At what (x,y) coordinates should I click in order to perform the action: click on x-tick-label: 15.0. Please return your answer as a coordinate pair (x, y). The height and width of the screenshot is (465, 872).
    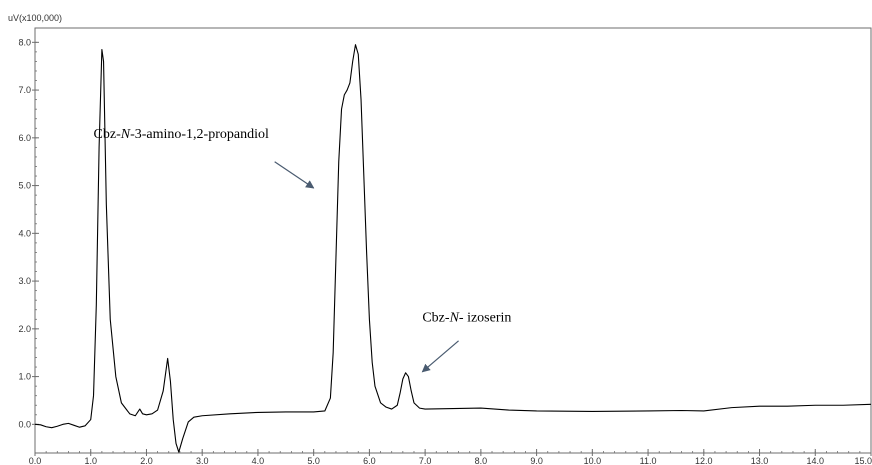
    Looking at the image, I should click on (863, 460).